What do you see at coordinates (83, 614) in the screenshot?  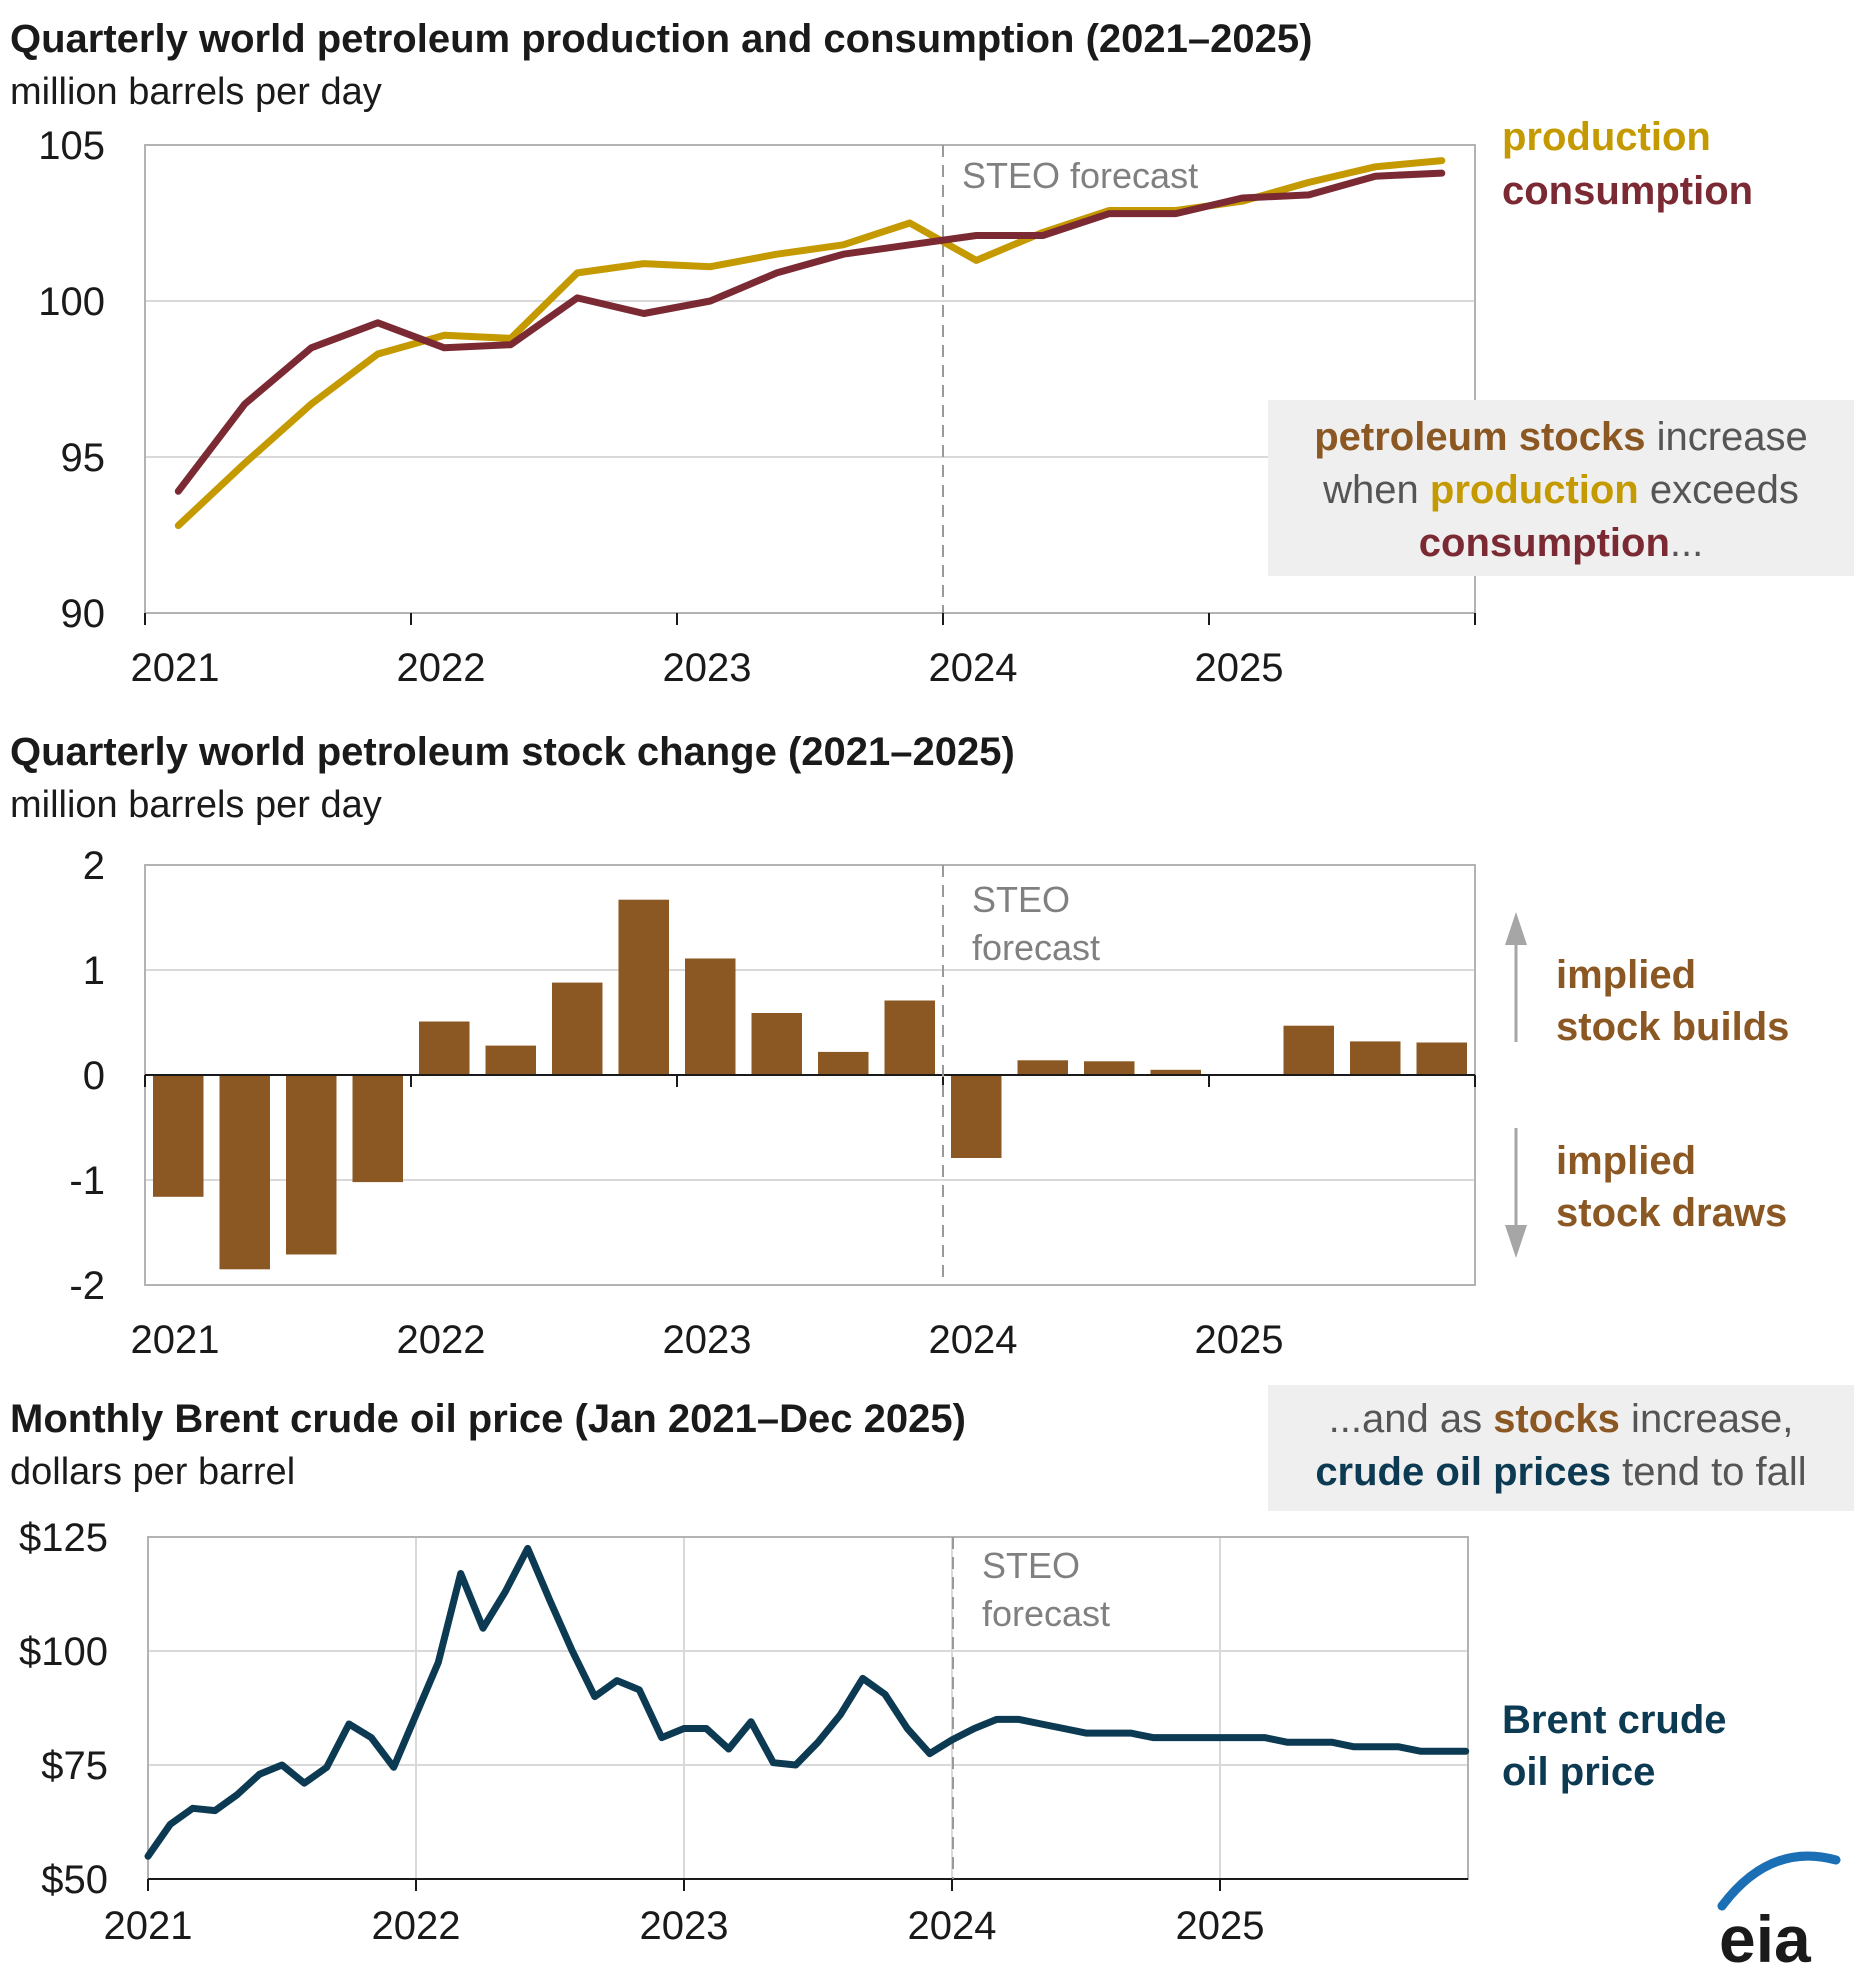 I see `panel1-y-tick-label: 90` at bounding box center [83, 614].